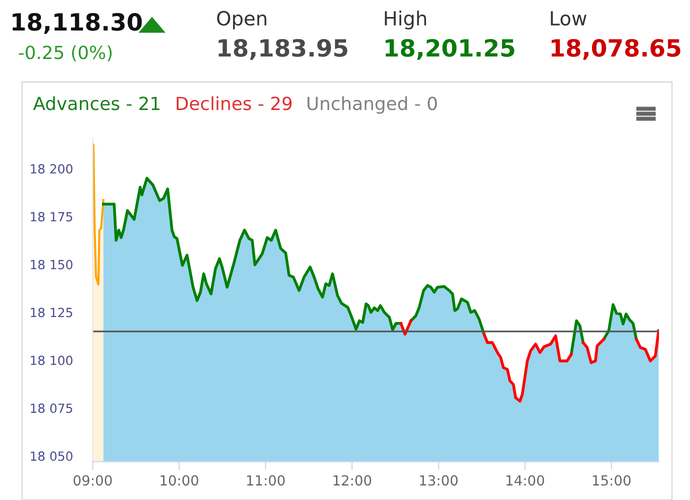 This screenshot has width=690, height=500. Describe the element at coordinates (439, 480) in the screenshot. I see `x-tick-label: 13:00` at that location.